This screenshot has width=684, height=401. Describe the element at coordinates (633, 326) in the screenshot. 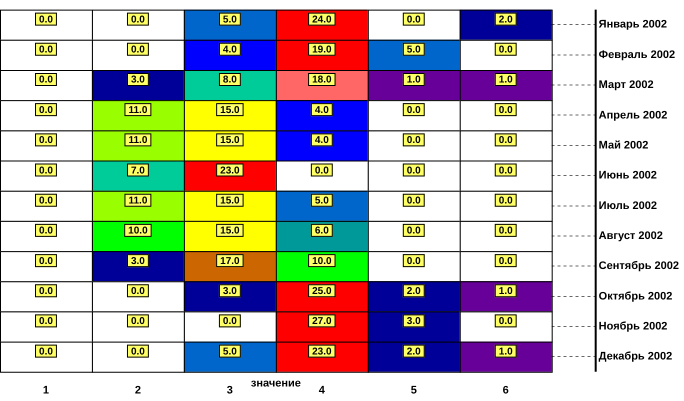

I see `y-tick-label: Ноябрь 2002` at that location.